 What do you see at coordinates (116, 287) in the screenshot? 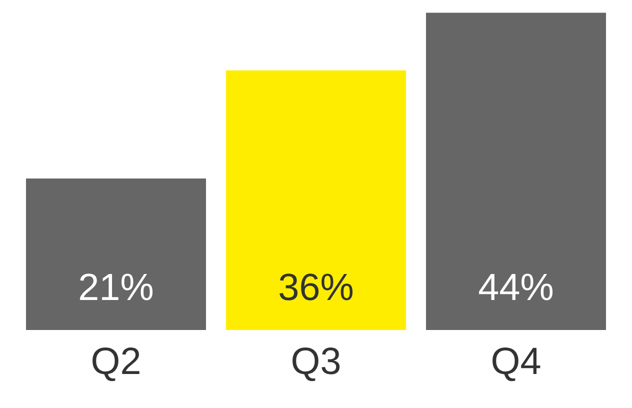
I see `data-label: 21%` at bounding box center [116, 287].